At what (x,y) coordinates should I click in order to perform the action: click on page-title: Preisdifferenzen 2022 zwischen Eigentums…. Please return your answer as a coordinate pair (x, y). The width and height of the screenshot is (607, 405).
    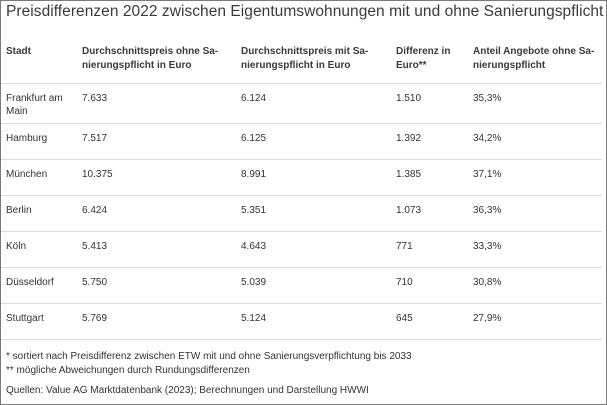
    Looking at the image, I should click on (305, 11).